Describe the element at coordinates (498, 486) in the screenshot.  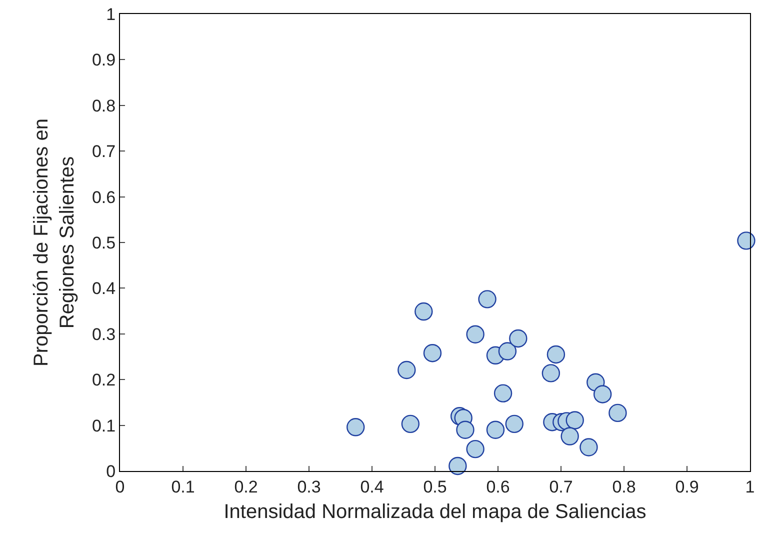
I see `x-tick-label: 0.6` at that location.